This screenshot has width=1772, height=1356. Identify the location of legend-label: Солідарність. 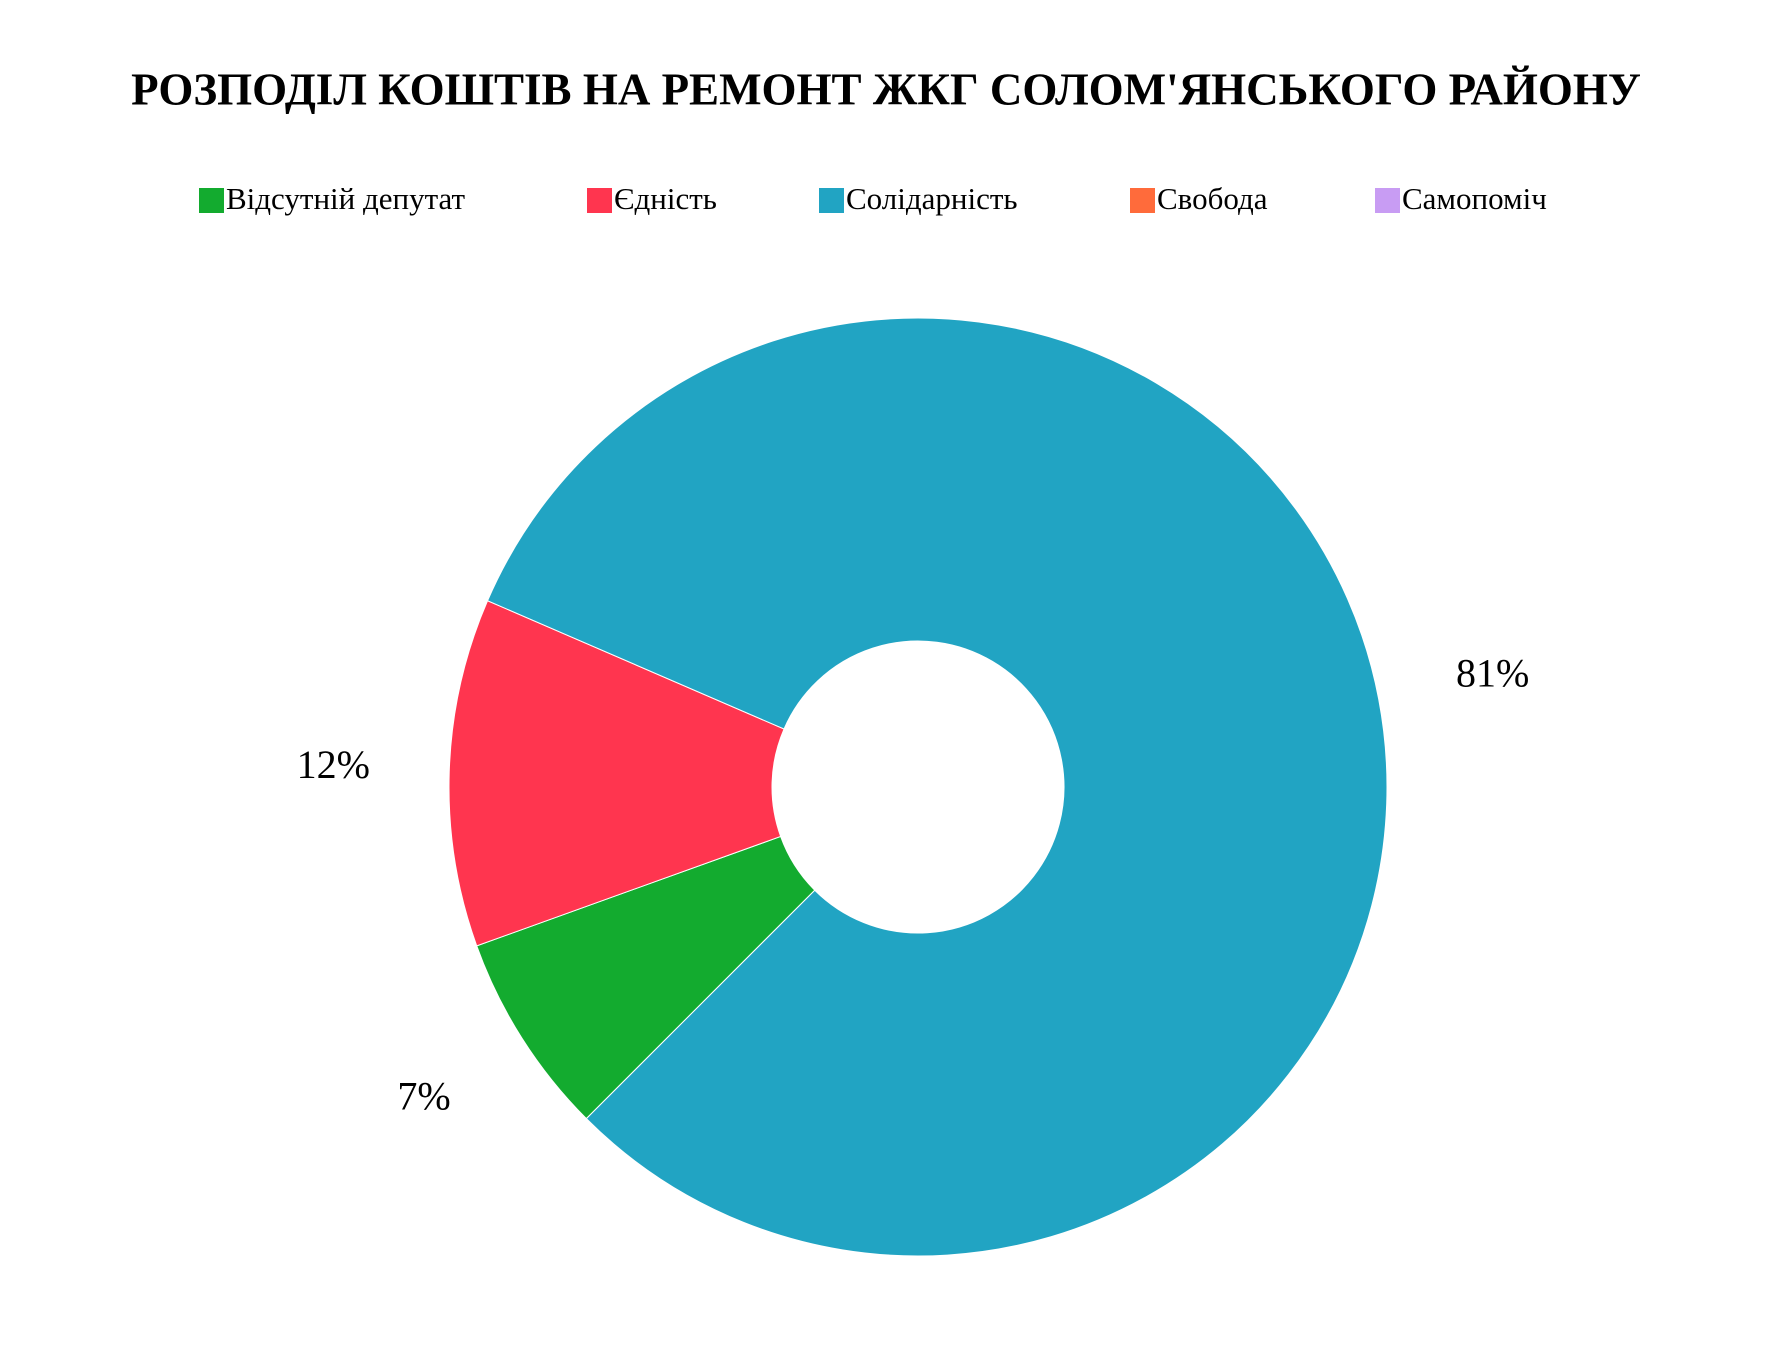
(932, 198).